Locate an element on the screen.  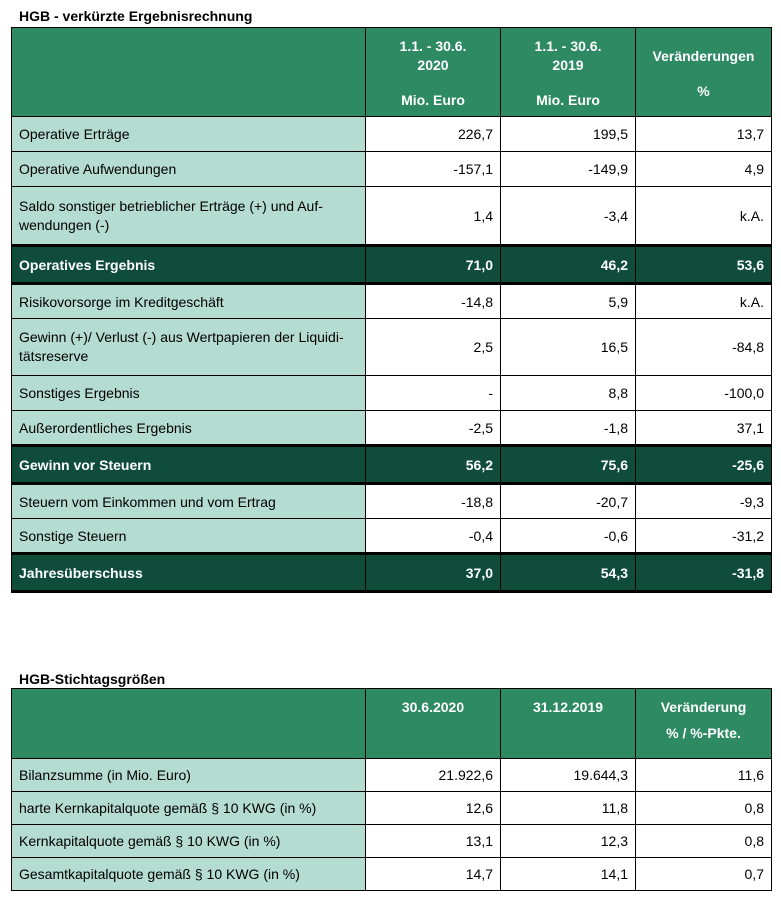
header-change-label: Veränderungen is located at coordinates (703, 56).